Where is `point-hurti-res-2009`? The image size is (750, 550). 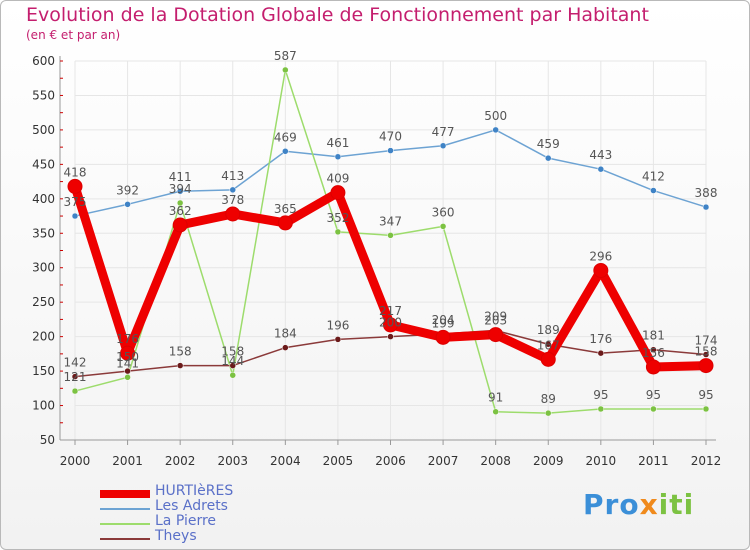 point-hurti-res-2009 is located at coordinates (548, 359).